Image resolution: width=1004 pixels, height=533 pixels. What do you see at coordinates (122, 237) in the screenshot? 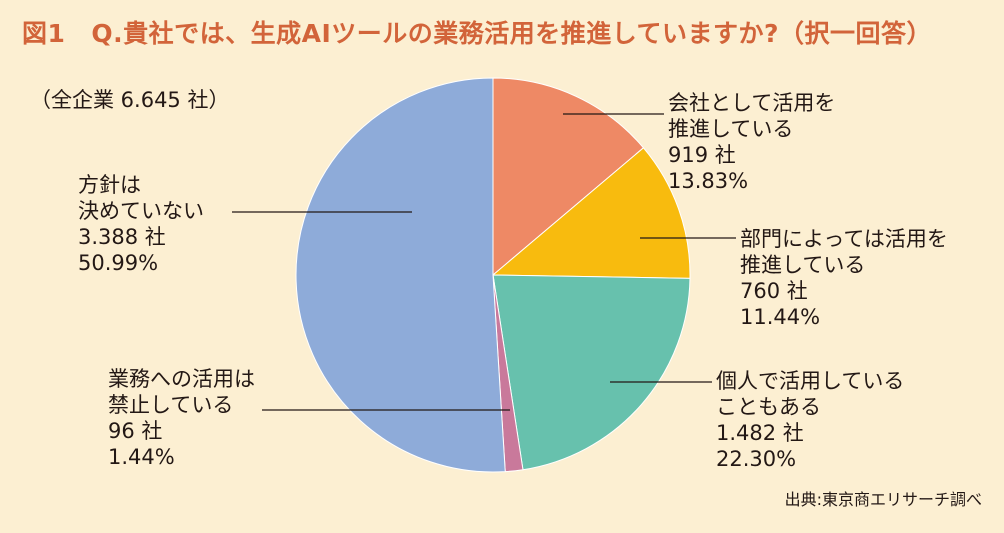
I see `label-no-policy-count: 3.388 社` at bounding box center [122, 237].